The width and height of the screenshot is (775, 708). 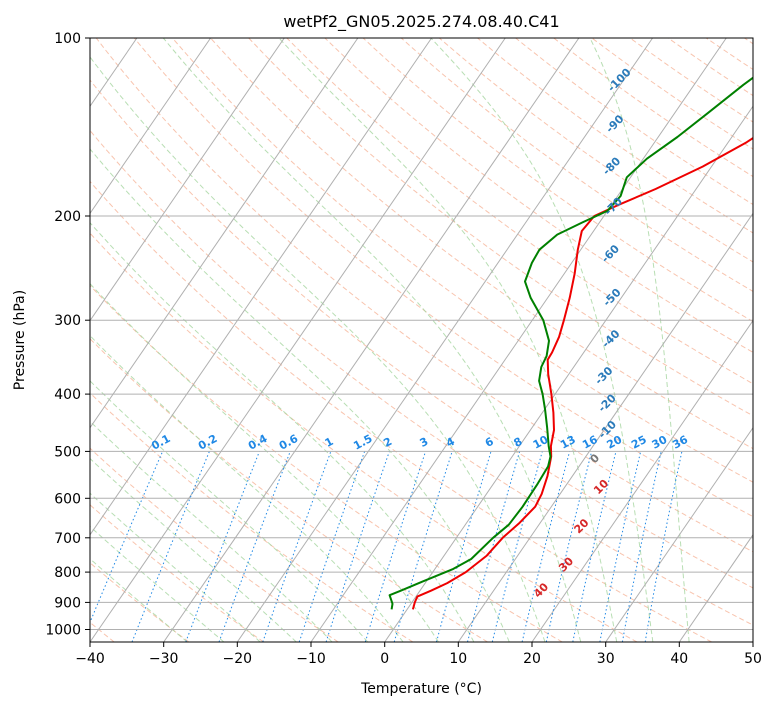 I want to click on y-tick-label: 500, so click(x=67, y=452).